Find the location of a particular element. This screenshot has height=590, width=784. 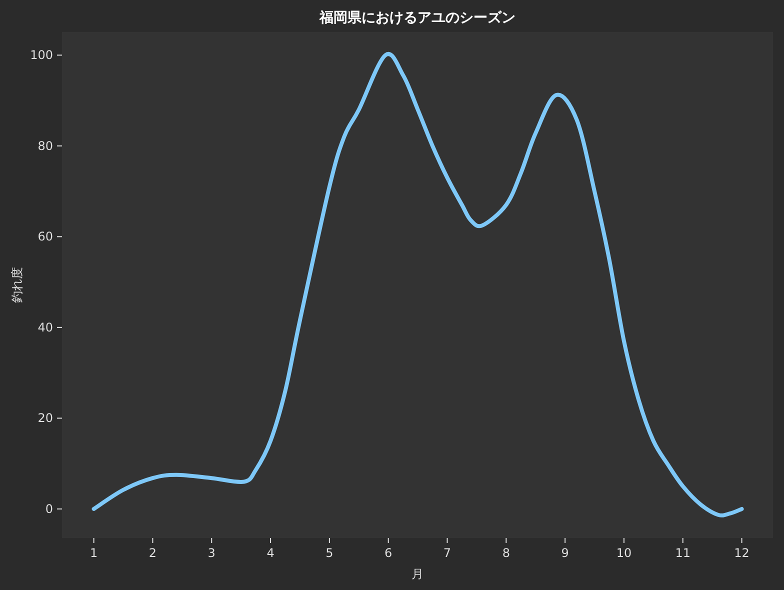

x-tick-label: 9 is located at coordinates (565, 553).